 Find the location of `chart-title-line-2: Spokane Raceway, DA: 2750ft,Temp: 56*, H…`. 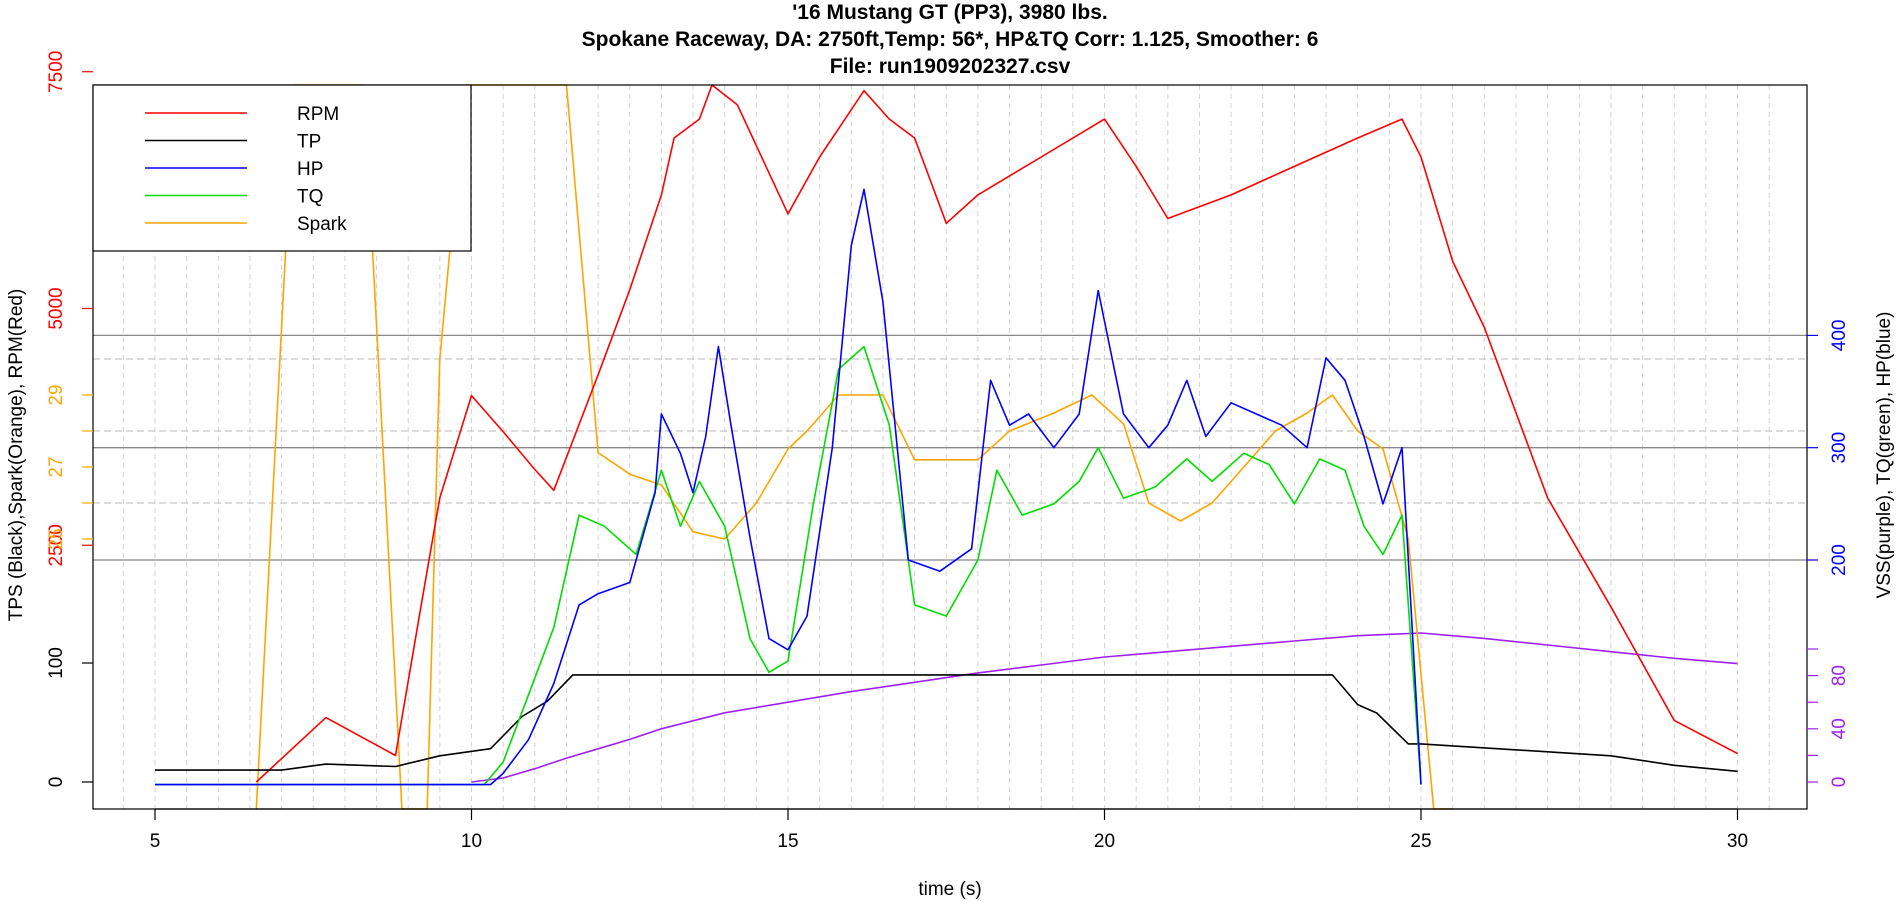

chart-title-line-2: Spokane Raceway, DA: 2750ft,Temp: 56*, H… is located at coordinates (950, 39).